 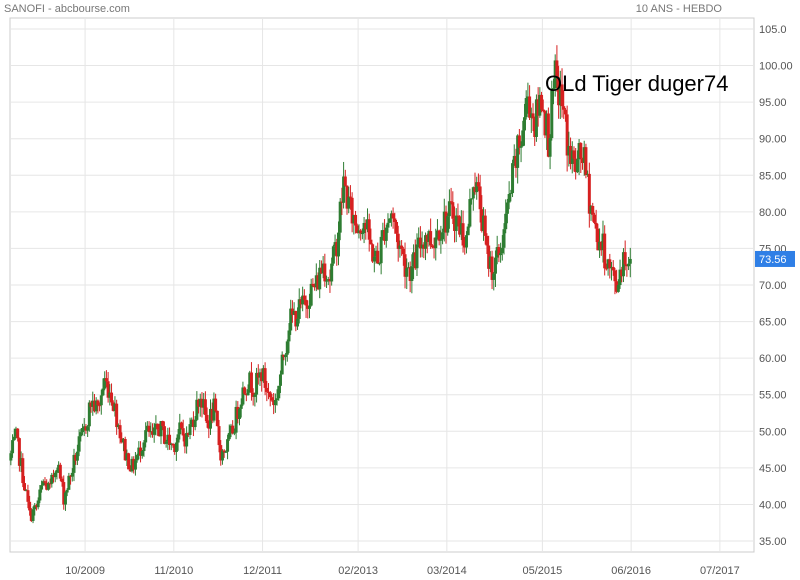 What do you see at coordinates (773, 140) in the screenshot?
I see `y-tick-label: 90.00` at bounding box center [773, 140].